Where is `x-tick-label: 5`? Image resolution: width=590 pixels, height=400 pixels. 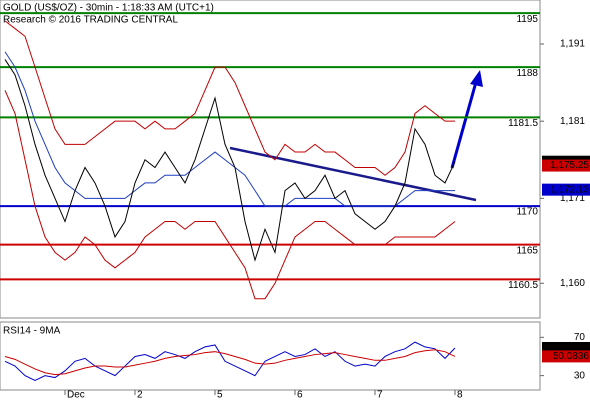 x-tick-label: 5 is located at coordinates (220, 395).